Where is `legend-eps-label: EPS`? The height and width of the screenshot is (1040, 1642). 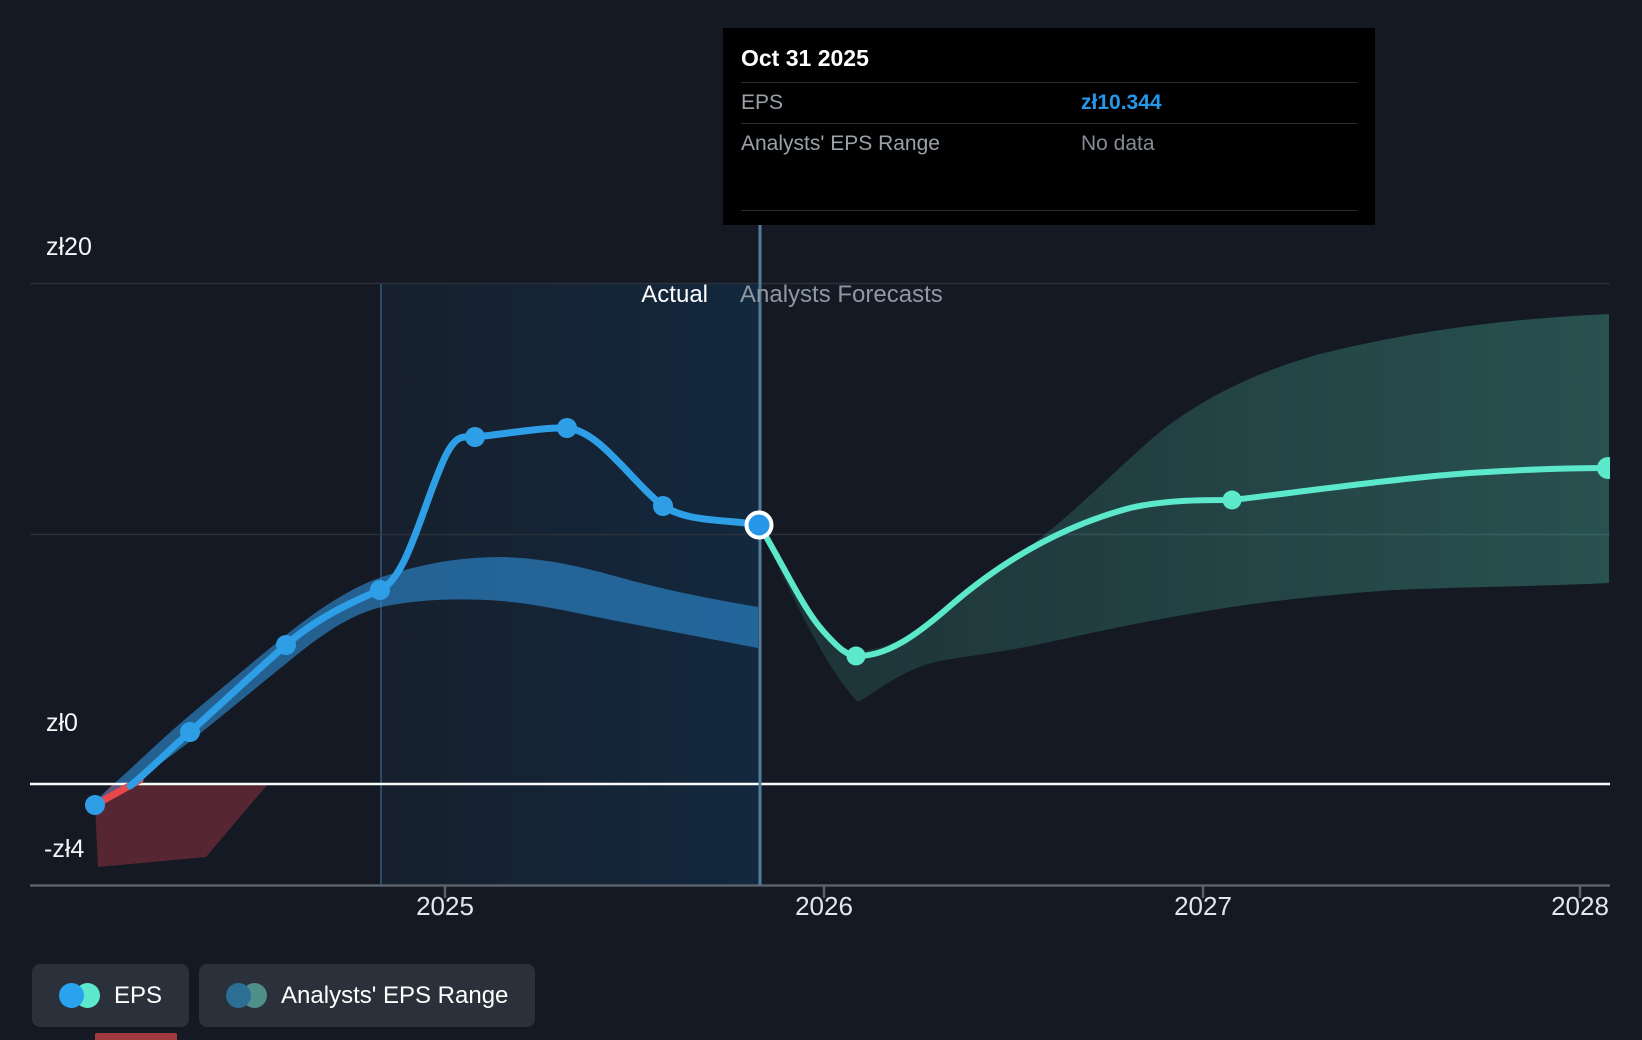 legend-eps-label: EPS is located at coordinates (138, 995).